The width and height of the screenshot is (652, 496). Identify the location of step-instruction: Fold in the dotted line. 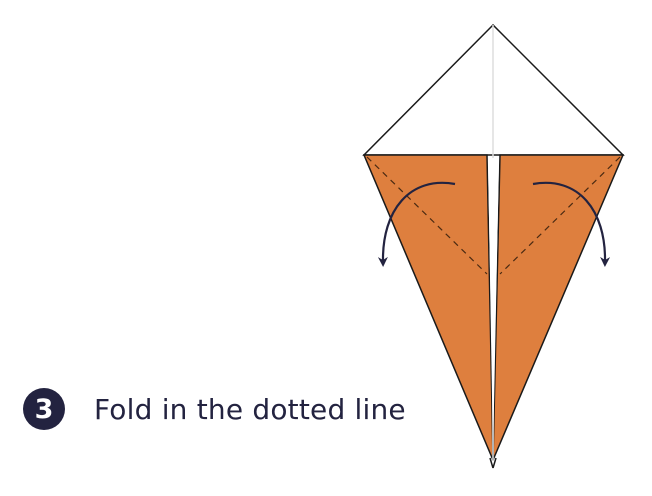
(250, 409).